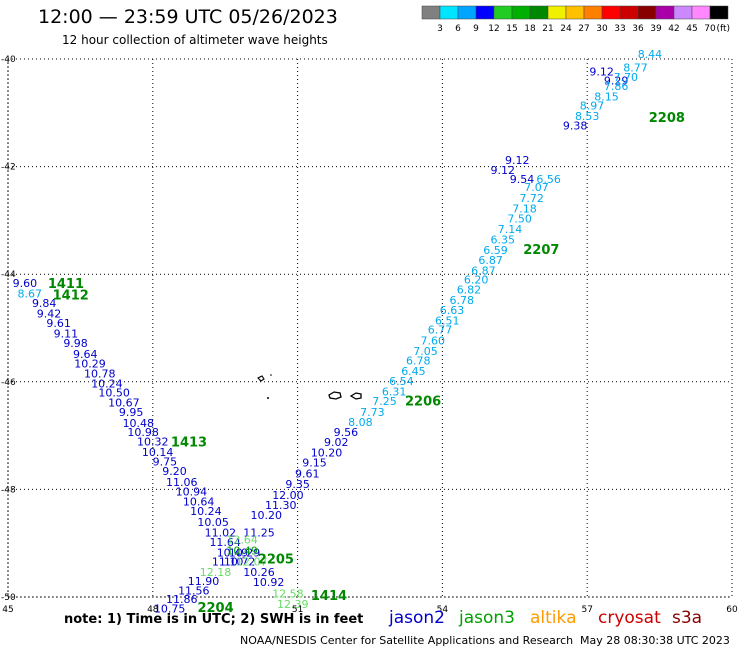  I want to click on wave-height-value: 6.77, so click(440, 330).